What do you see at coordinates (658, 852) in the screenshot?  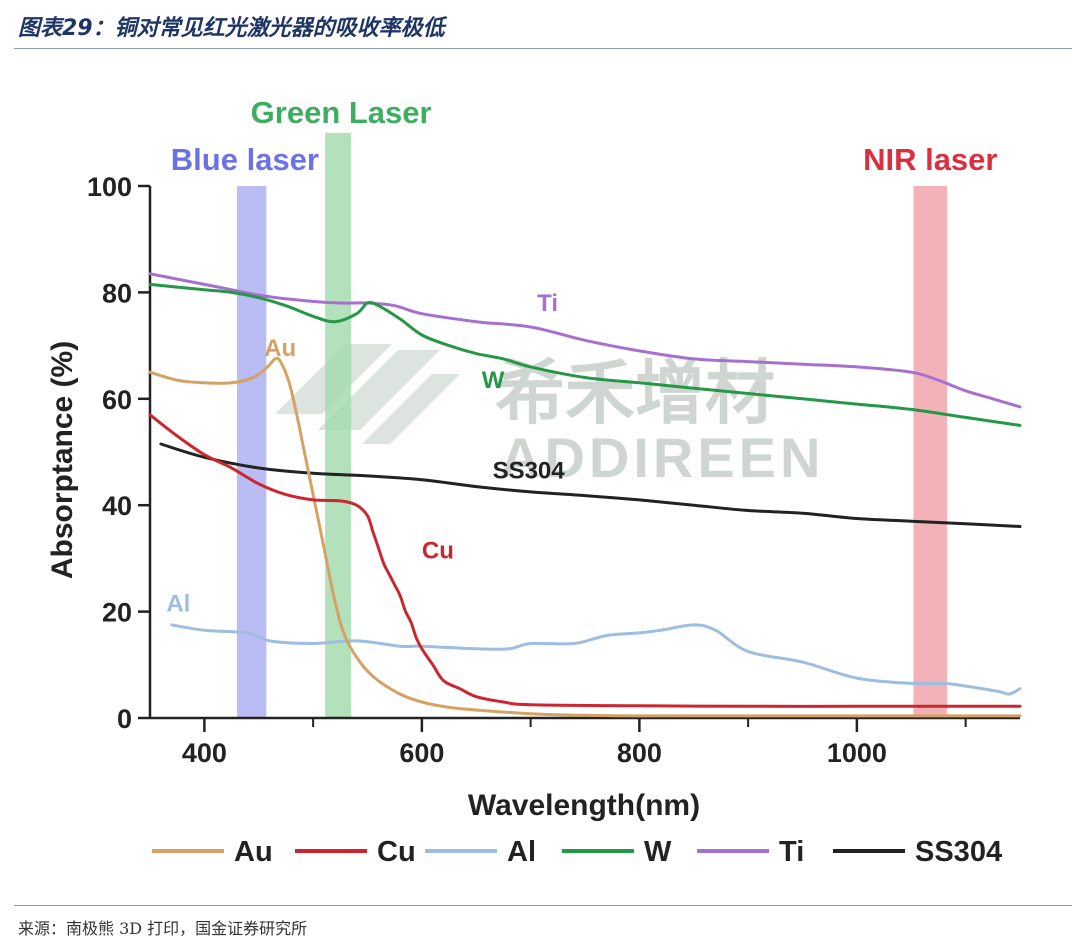 I see `legend-label-w: W` at bounding box center [658, 852].